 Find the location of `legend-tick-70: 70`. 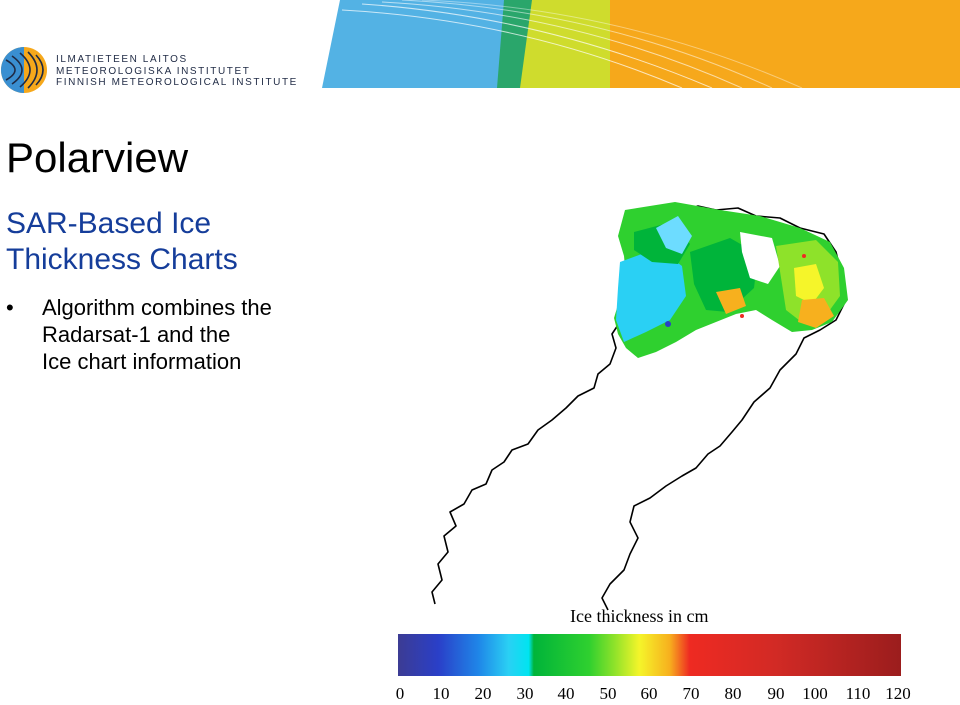

legend-tick-70: 70 is located at coordinates (691, 693).